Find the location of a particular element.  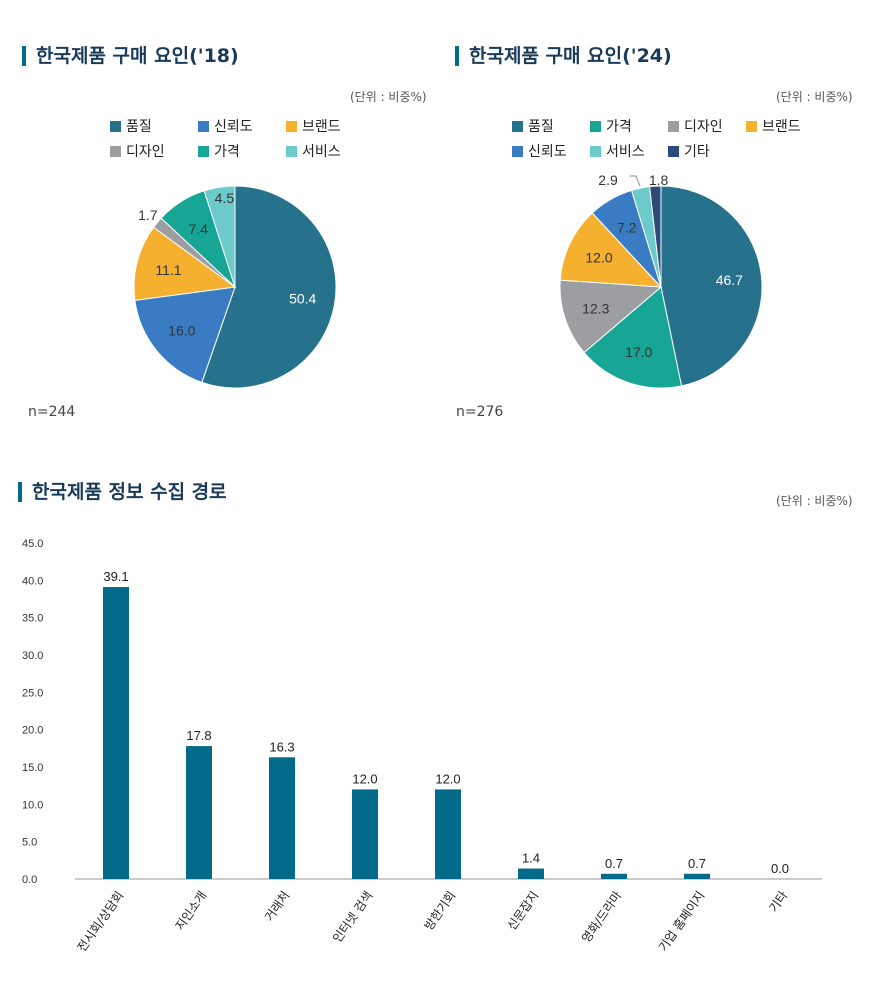

y-tick-label: 5.0 is located at coordinates (29, 843).